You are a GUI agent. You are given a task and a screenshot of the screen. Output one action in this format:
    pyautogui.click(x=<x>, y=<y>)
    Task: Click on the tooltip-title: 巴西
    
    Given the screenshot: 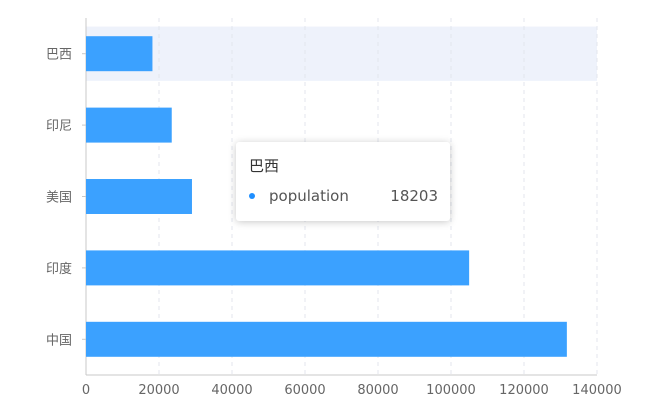 What is the action you would take?
    pyautogui.click(x=264, y=166)
    